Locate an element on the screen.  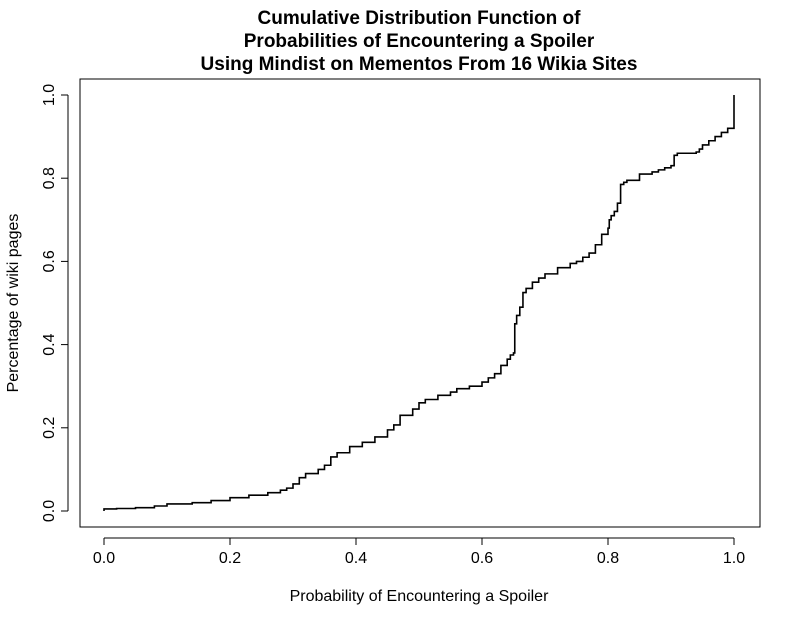
x-tick-label: 0.0 is located at coordinates (104, 558).